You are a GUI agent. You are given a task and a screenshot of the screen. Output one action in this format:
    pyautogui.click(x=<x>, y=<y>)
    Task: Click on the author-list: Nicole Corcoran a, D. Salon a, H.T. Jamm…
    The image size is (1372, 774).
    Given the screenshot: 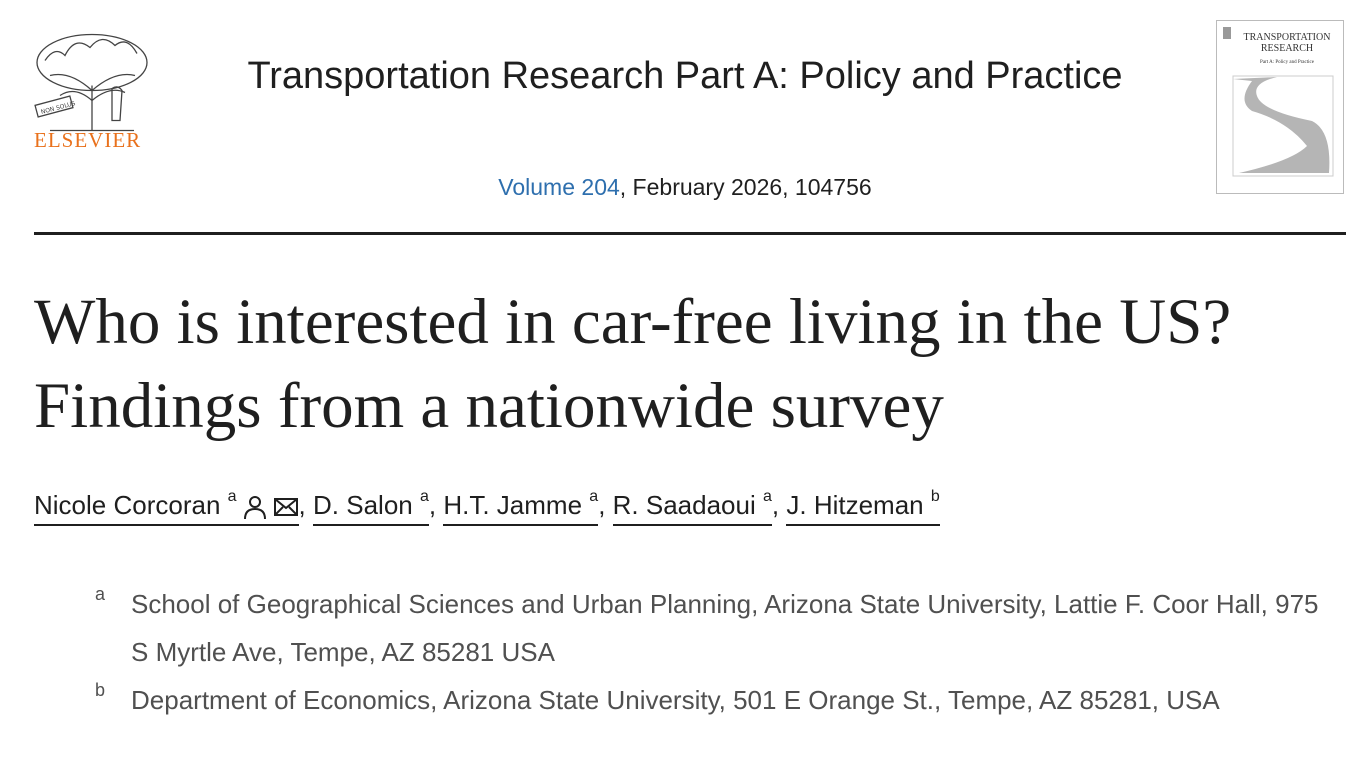 What is the action you would take?
    pyautogui.click(x=487, y=507)
    